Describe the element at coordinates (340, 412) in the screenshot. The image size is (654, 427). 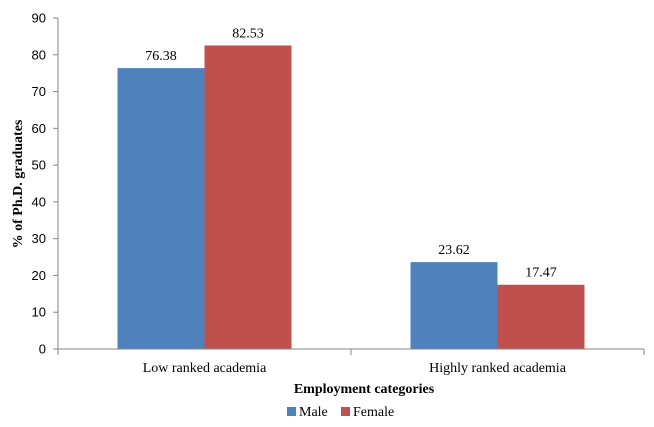
I see `legend: Male Female` at that location.